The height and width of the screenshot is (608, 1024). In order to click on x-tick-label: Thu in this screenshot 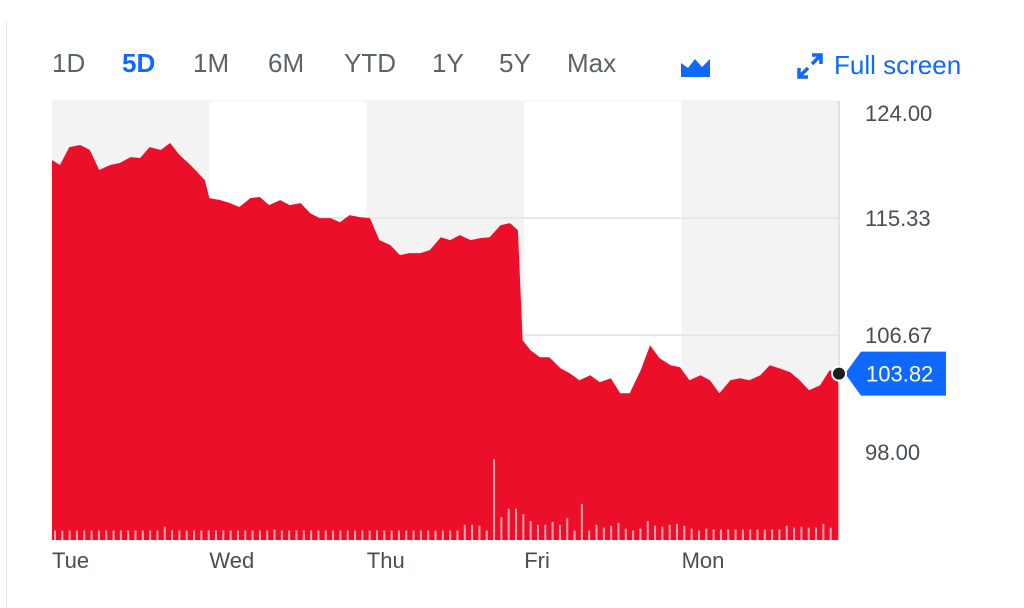, I will do `click(386, 560)`.